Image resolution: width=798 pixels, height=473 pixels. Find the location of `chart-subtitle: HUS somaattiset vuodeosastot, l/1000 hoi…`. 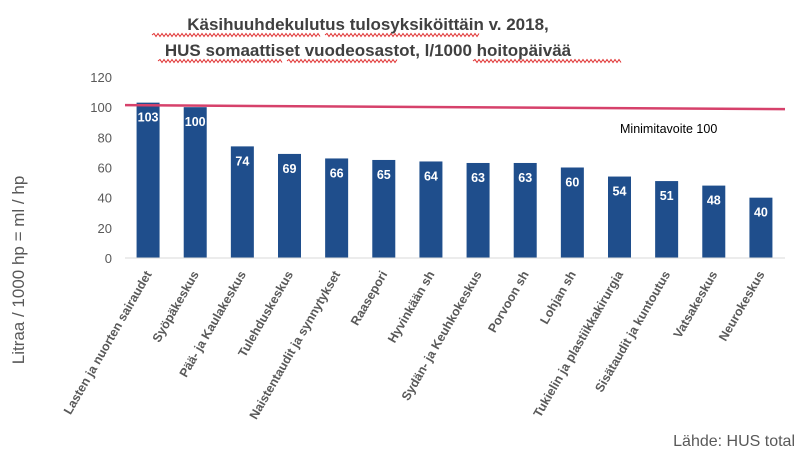

chart-subtitle: HUS somaattiset vuodeosastot, l/1000 hoi… is located at coordinates (368, 50).